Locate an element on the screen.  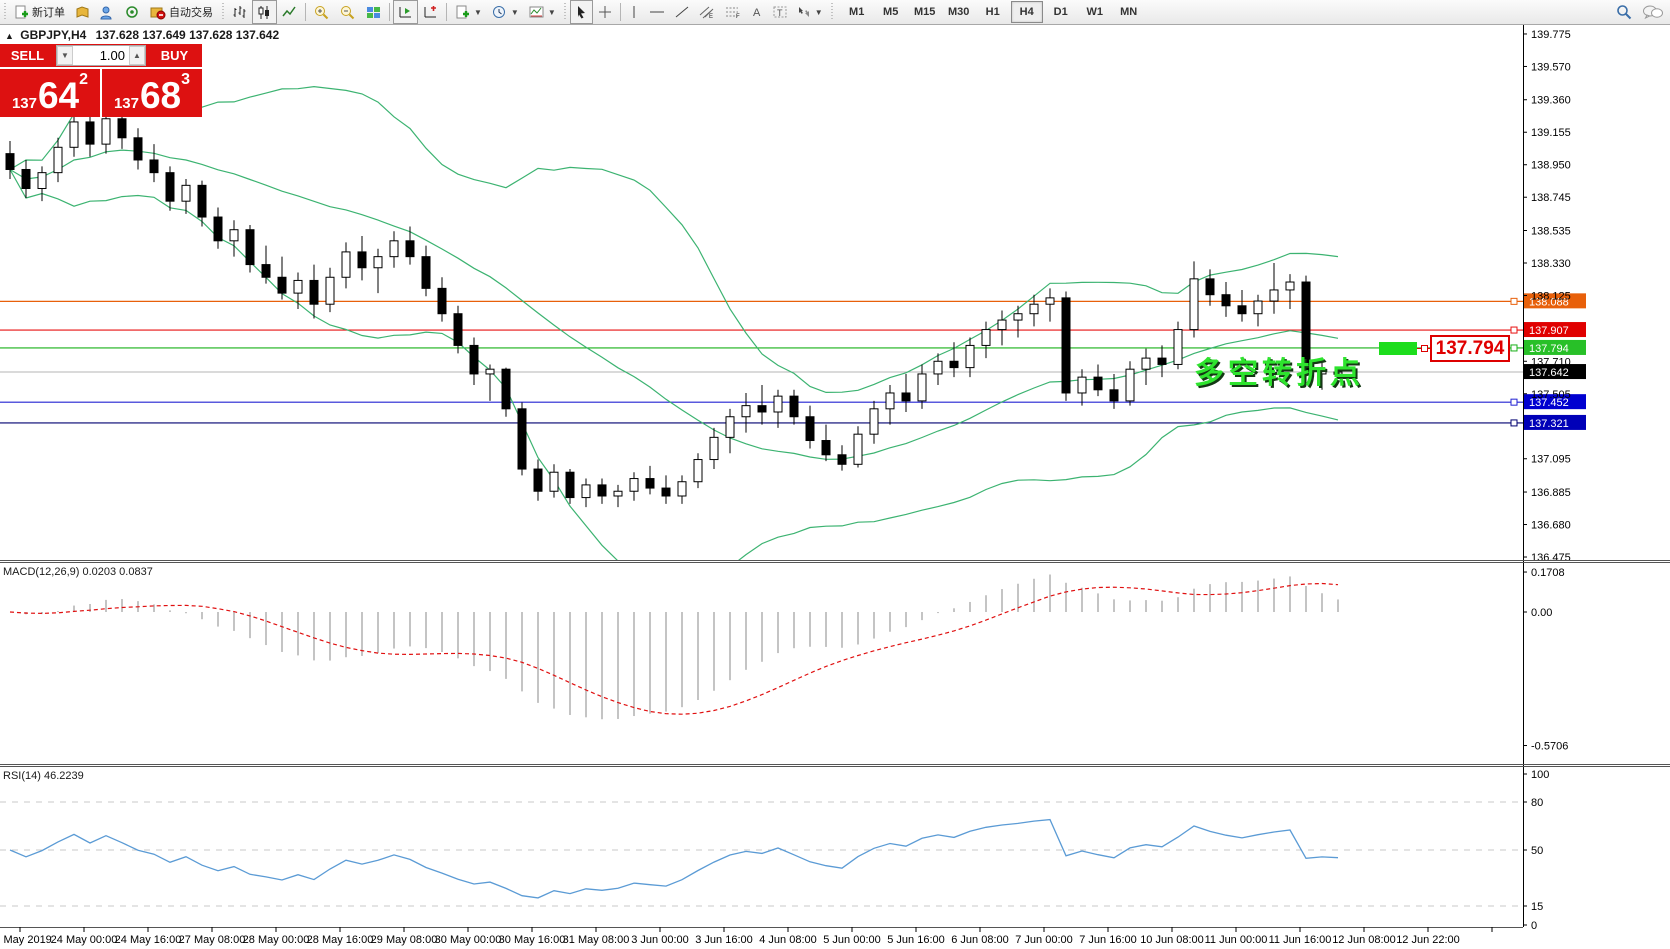
periods-dropdown: ▼ is located at coordinates (505, 12).